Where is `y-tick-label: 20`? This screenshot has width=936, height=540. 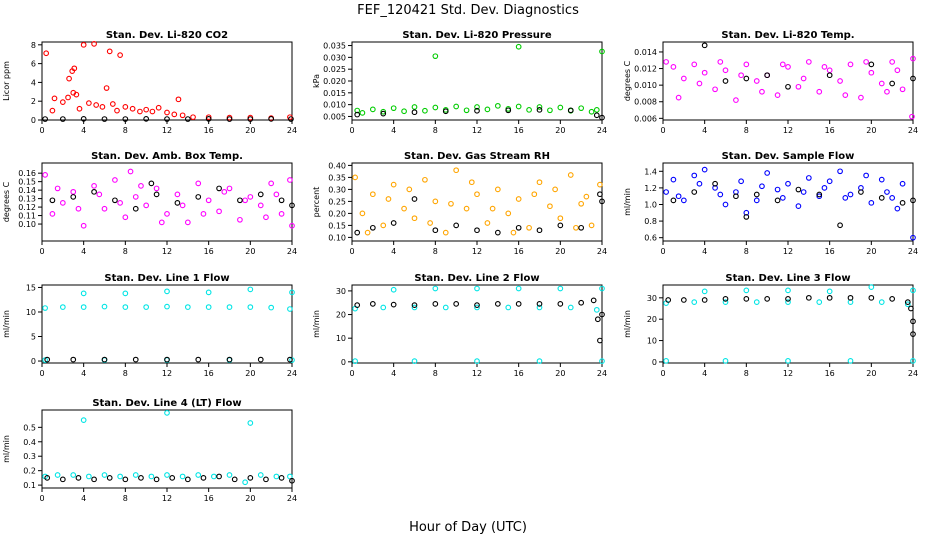
y-tick-label: 20 is located at coordinates (341, 315).